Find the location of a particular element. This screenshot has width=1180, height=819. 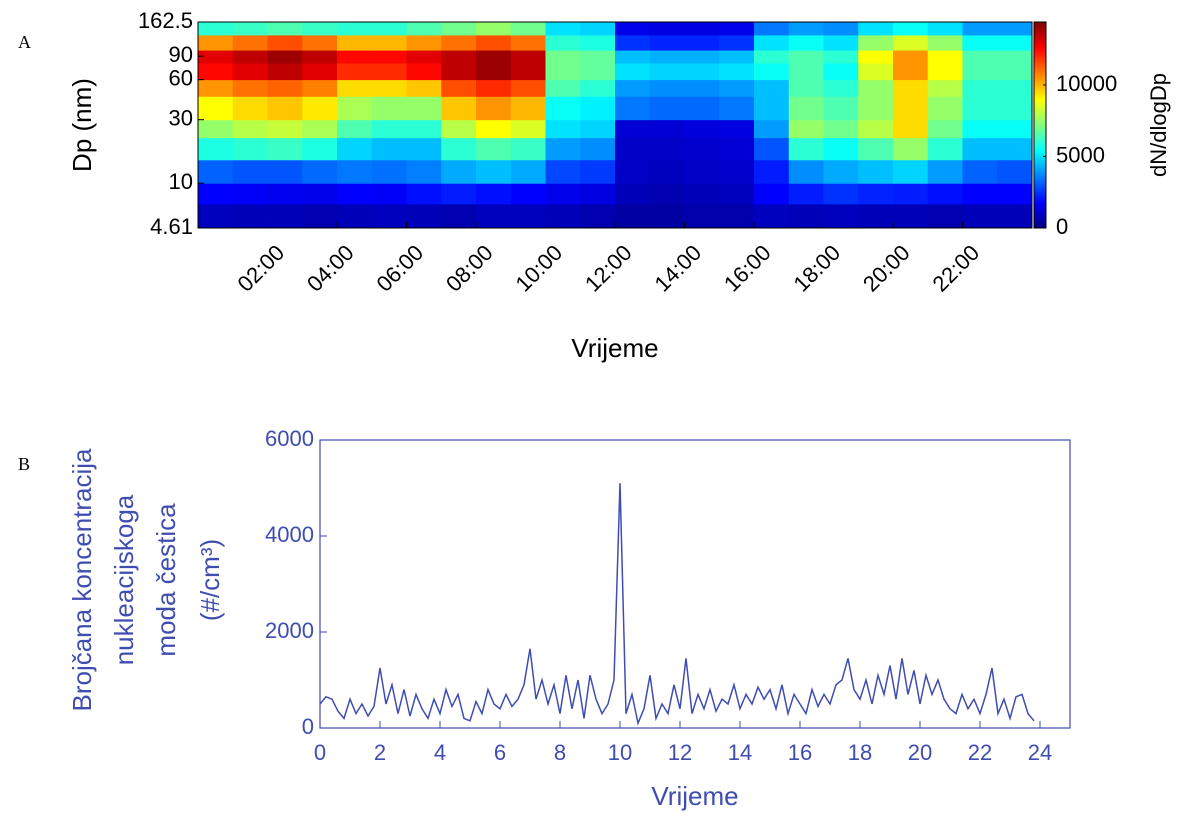

x-tick-label: 16 is located at coordinates (800, 752).